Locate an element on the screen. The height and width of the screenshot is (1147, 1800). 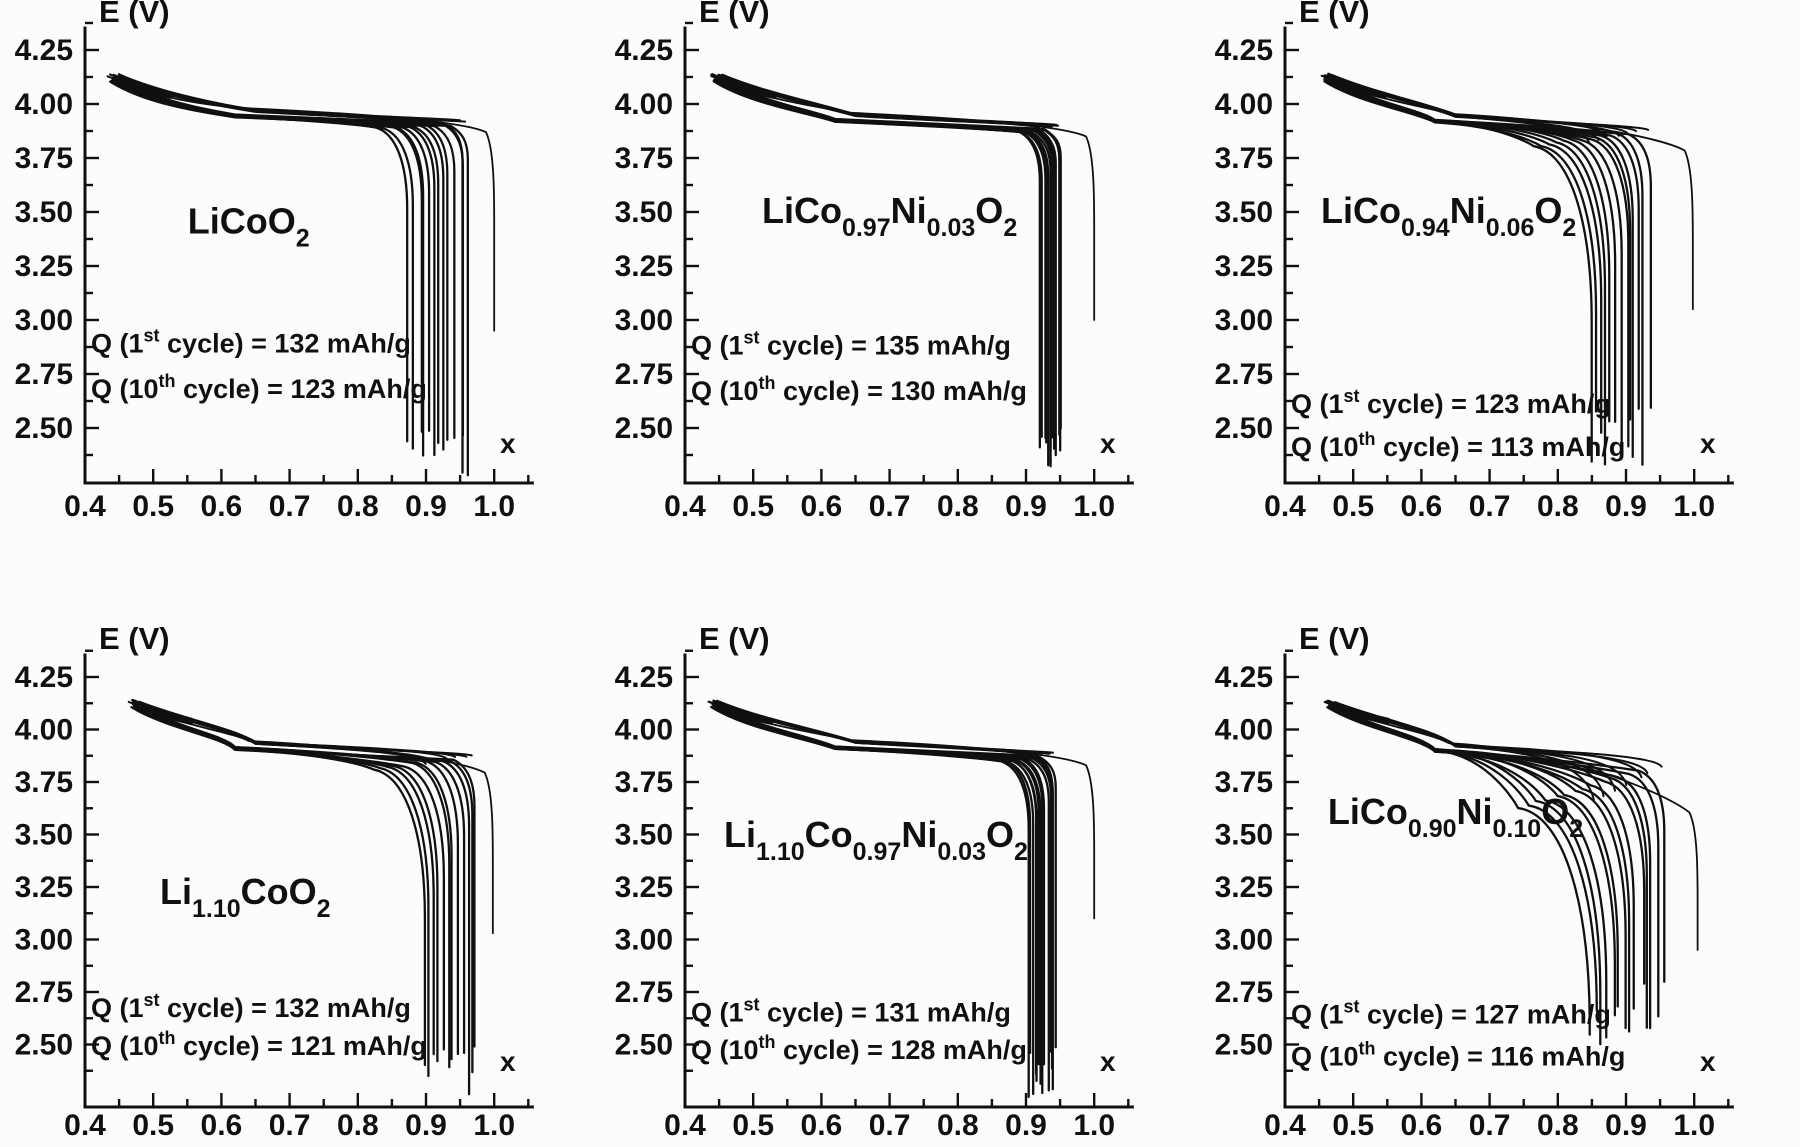
composition-label: LiCo0.97Ni0.03O2 is located at coordinates (889, 216).